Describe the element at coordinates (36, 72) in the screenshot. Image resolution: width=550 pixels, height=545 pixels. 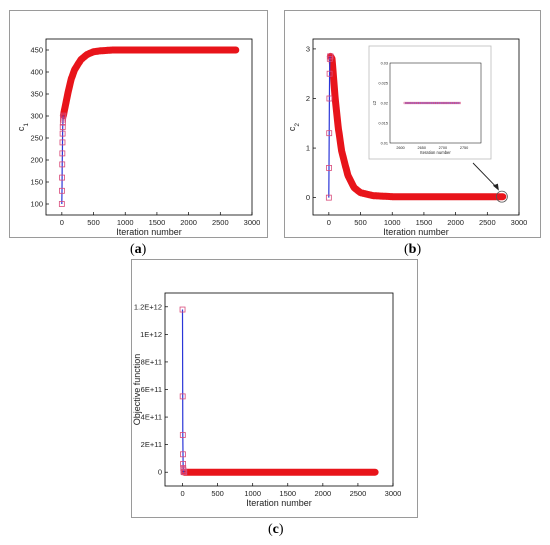
I see `y-tick-label: 400` at that location.